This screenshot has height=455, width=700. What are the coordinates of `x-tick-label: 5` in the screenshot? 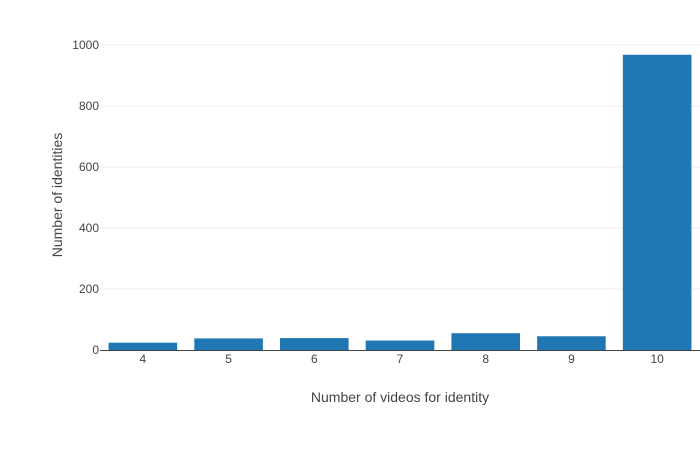 It's located at (228, 359).